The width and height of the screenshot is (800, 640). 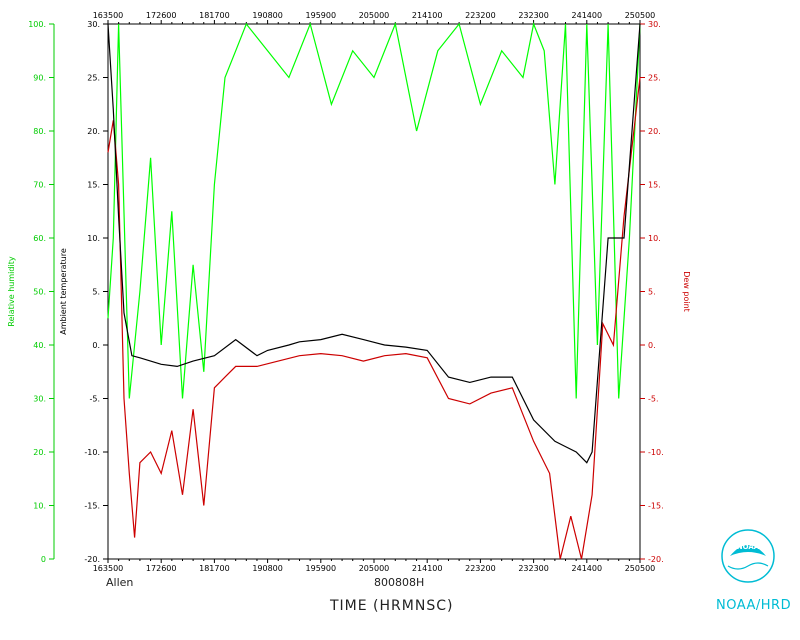 What do you see at coordinates (686, 291) in the screenshot?
I see `dew-axis-label: Dew point` at bounding box center [686, 291].